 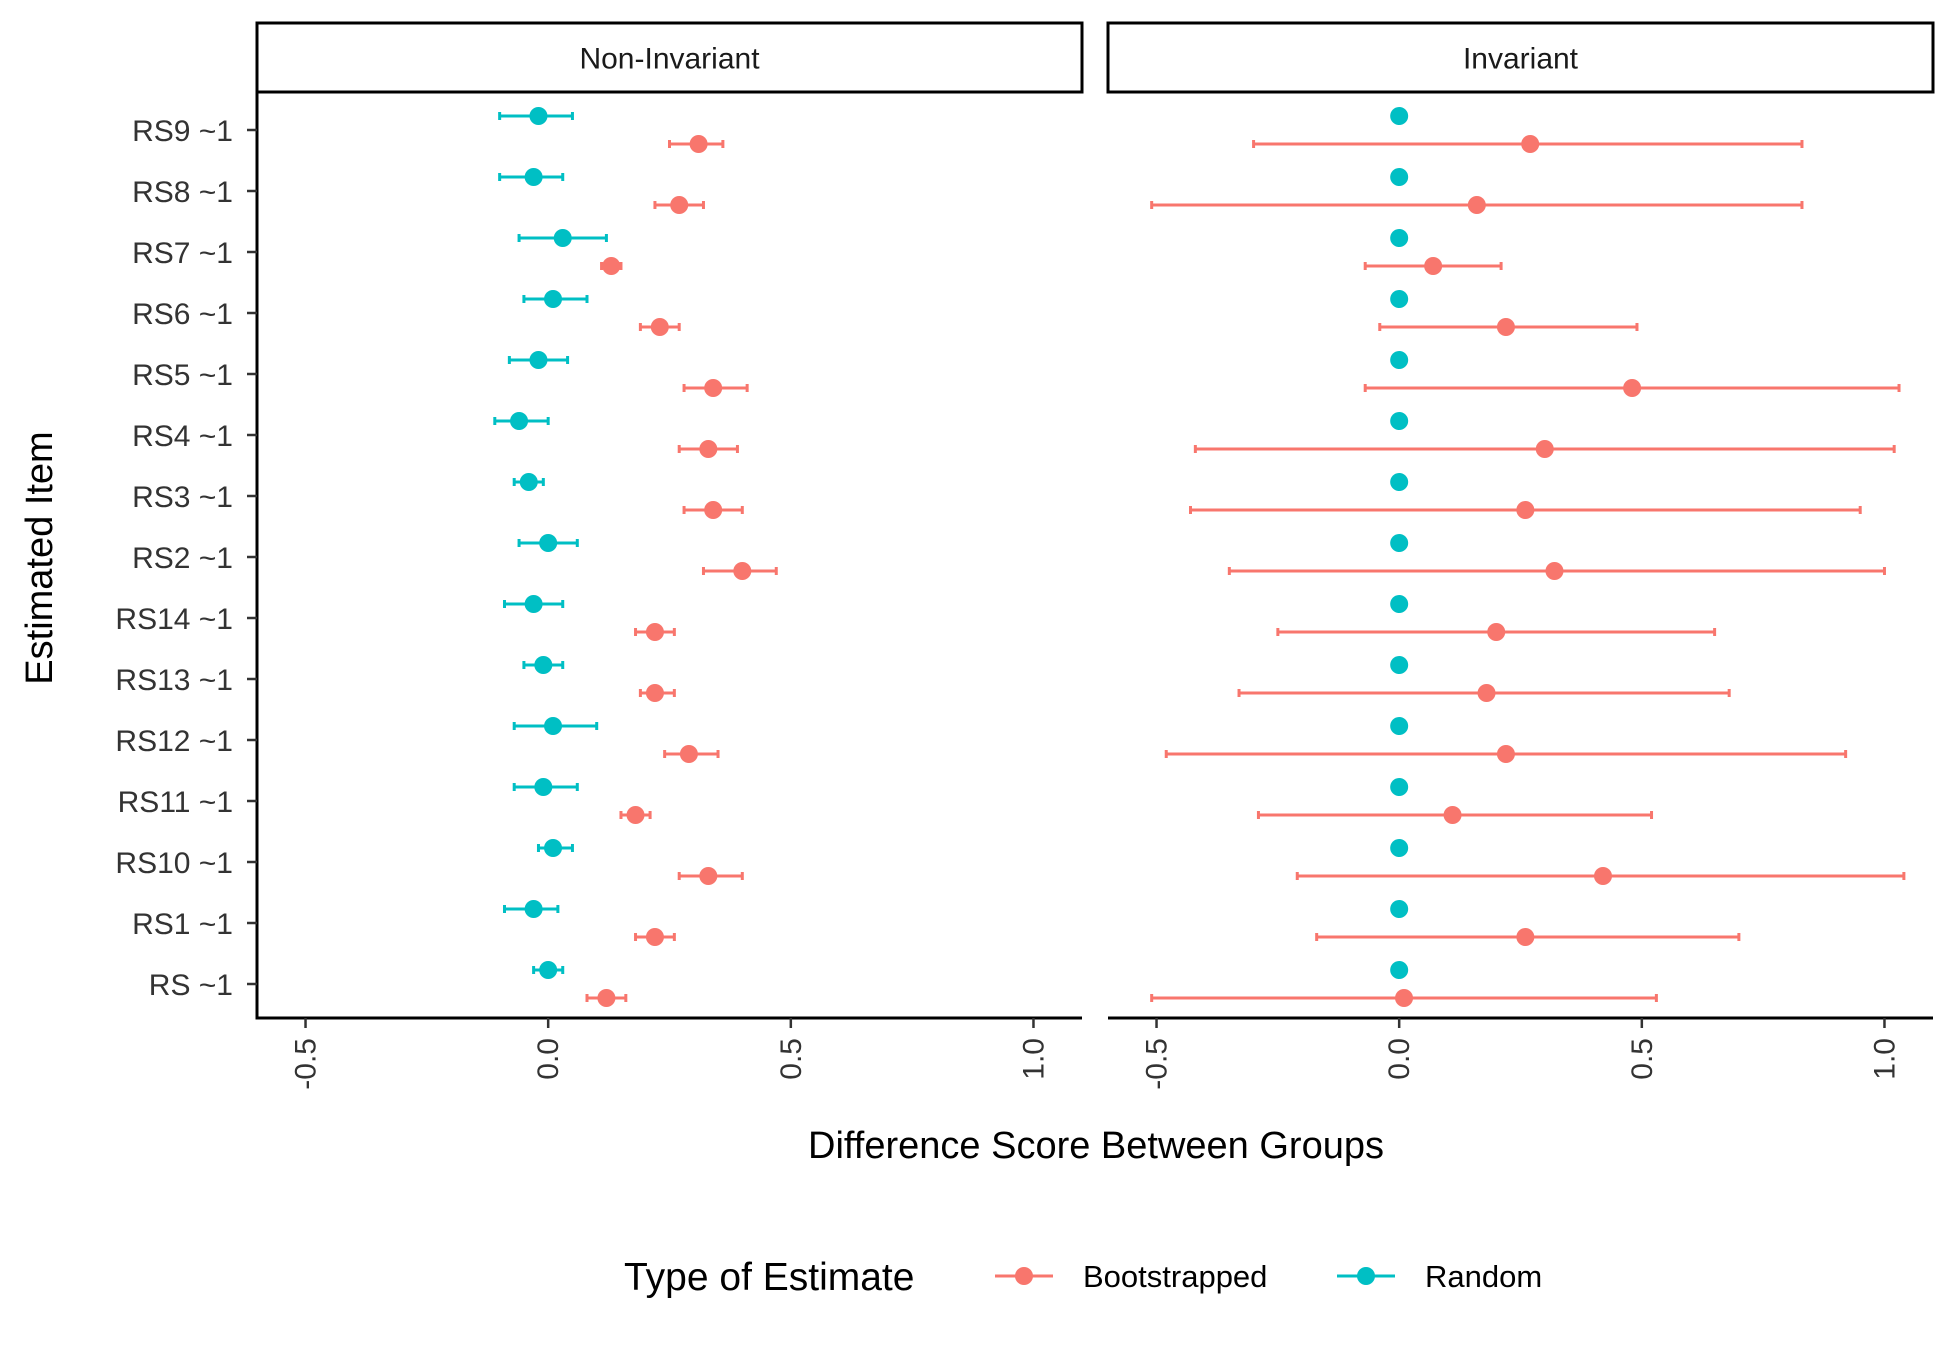 I want to click on y-tick-label: RS10 ~1, so click(x=174, y=863).